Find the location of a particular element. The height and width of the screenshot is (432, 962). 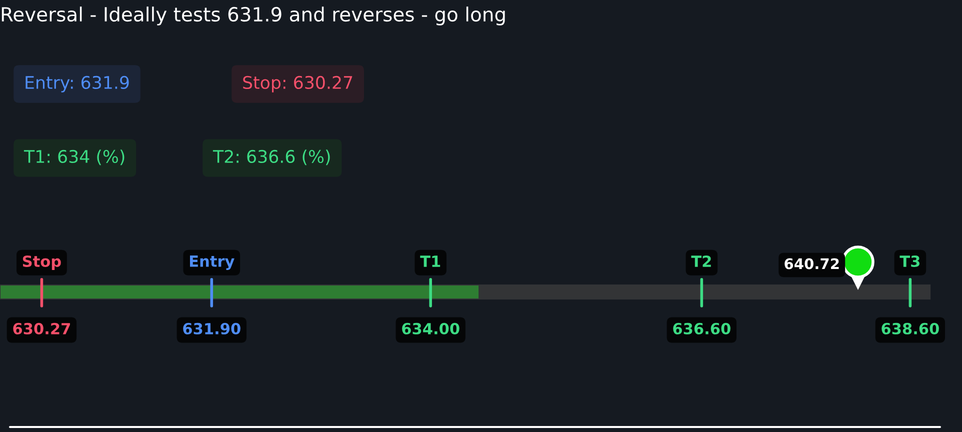

text: Entry: 631.9 is located at coordinates (77, 84).